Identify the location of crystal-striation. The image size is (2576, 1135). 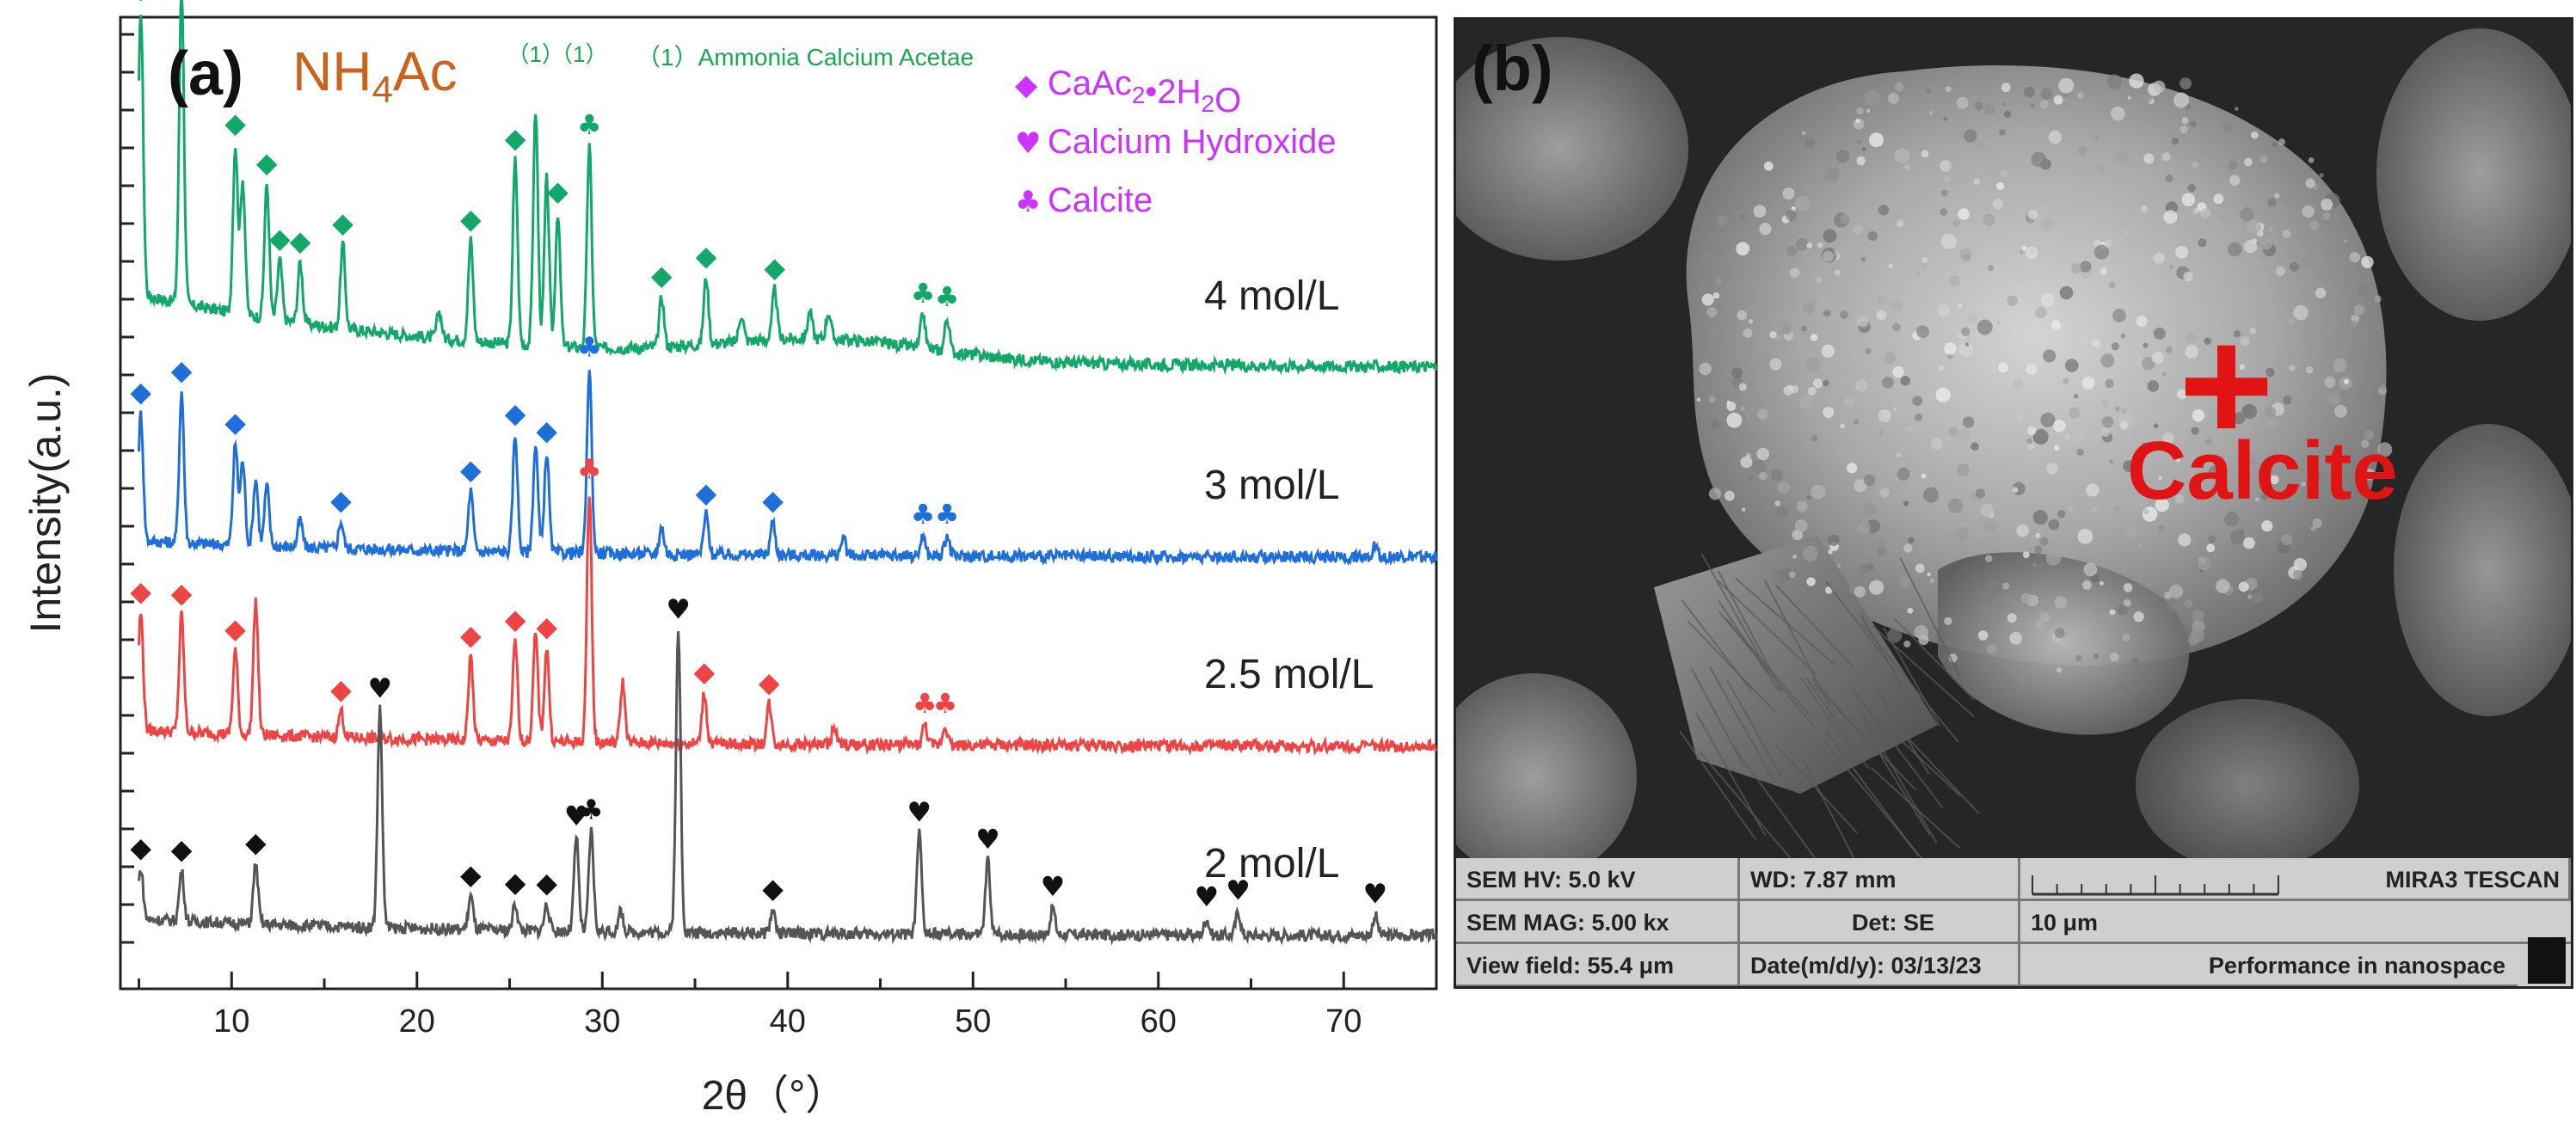
(1936, 767).